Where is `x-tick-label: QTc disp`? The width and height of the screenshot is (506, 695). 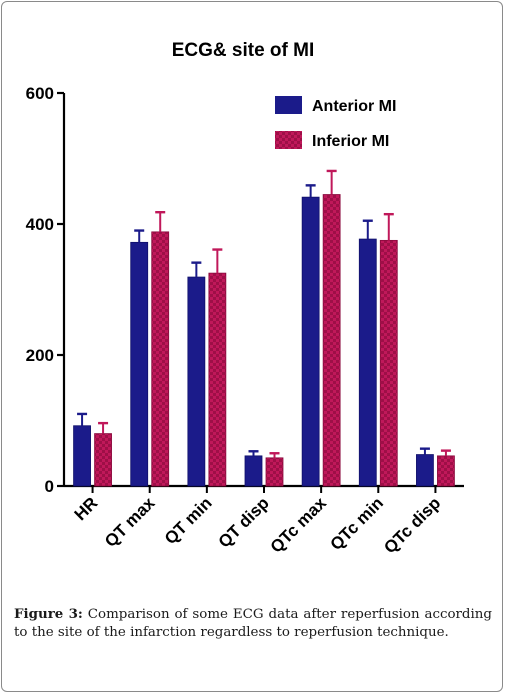 x-tick-label: QTc disp is located at coordinates (412, 525).